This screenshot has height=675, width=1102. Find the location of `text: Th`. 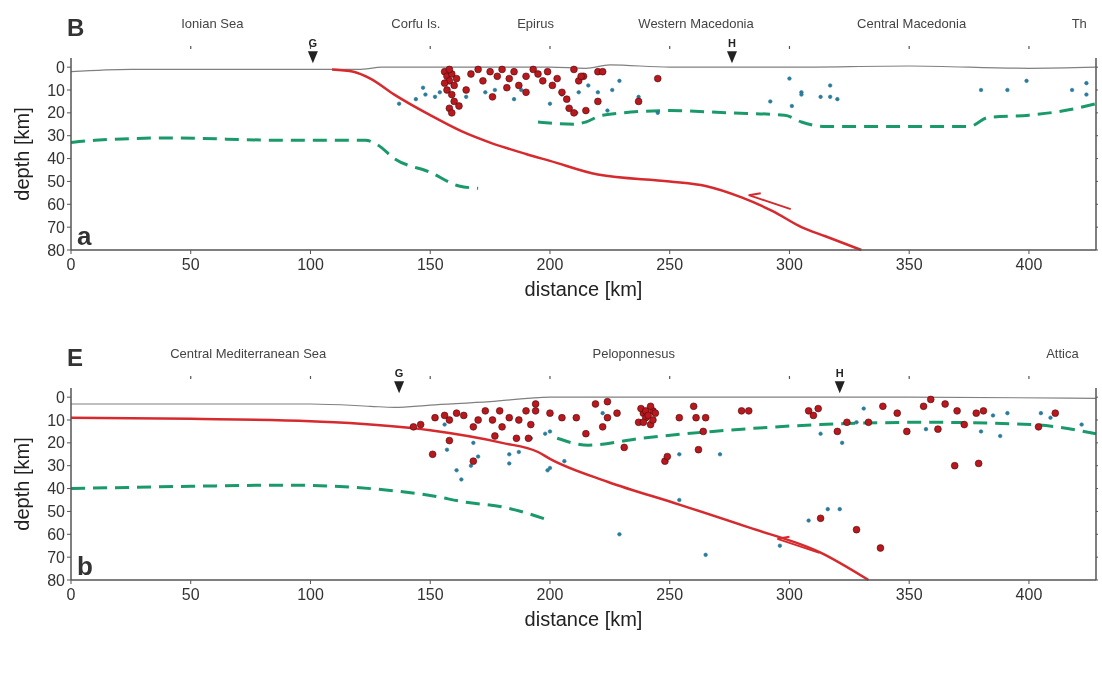

text: Th is located at coordinates (1079, 23).